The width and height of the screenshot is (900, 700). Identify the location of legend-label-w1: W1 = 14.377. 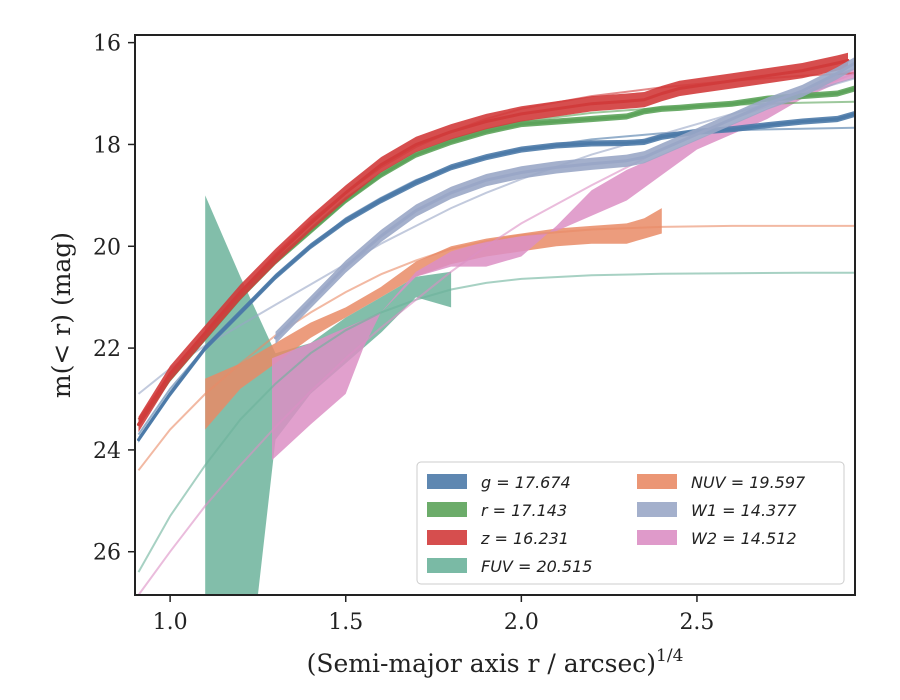
(744, 510).